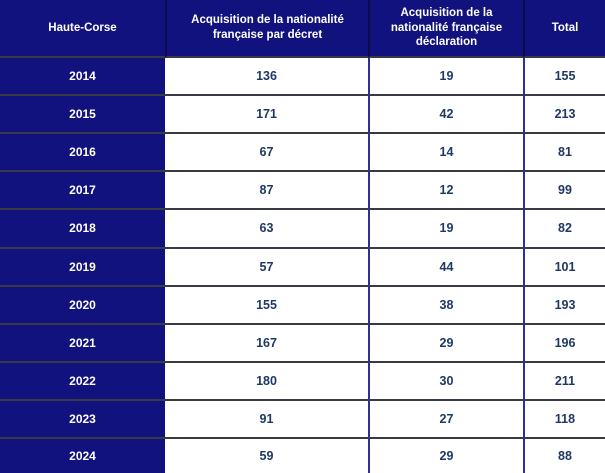 The image size is (605, 473). Describe the element at coordinates (564, 153) in the screenshot. I see `total-value: 81` at that location.